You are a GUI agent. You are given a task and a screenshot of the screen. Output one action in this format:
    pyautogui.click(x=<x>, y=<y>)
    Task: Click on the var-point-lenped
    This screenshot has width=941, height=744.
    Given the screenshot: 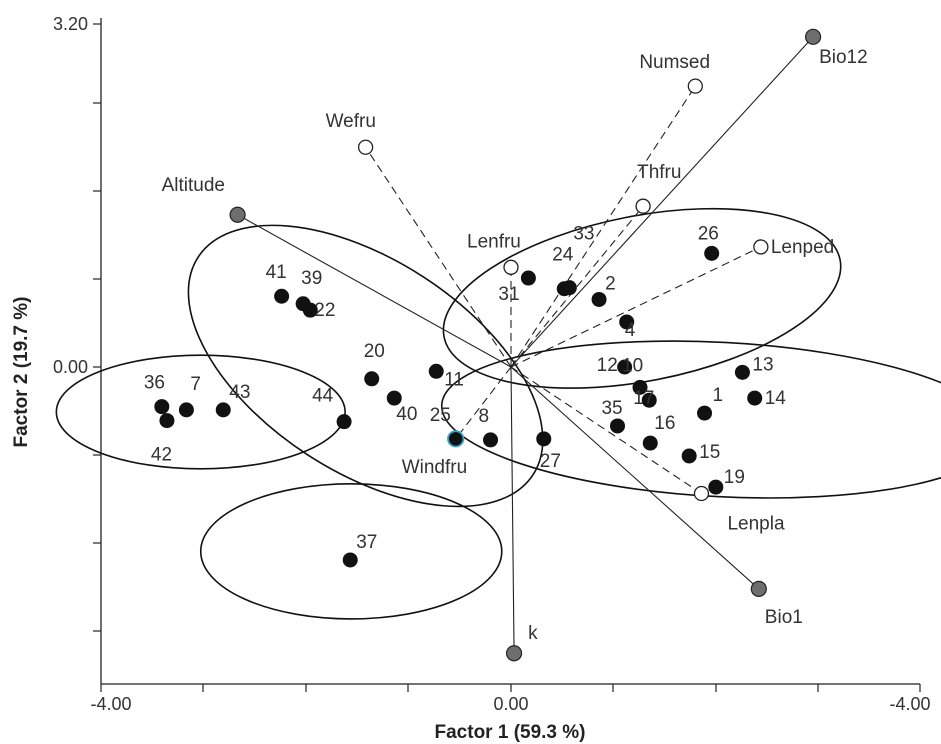 What is the action you would take?
    pyautogui.click(x=761, y=247)
    